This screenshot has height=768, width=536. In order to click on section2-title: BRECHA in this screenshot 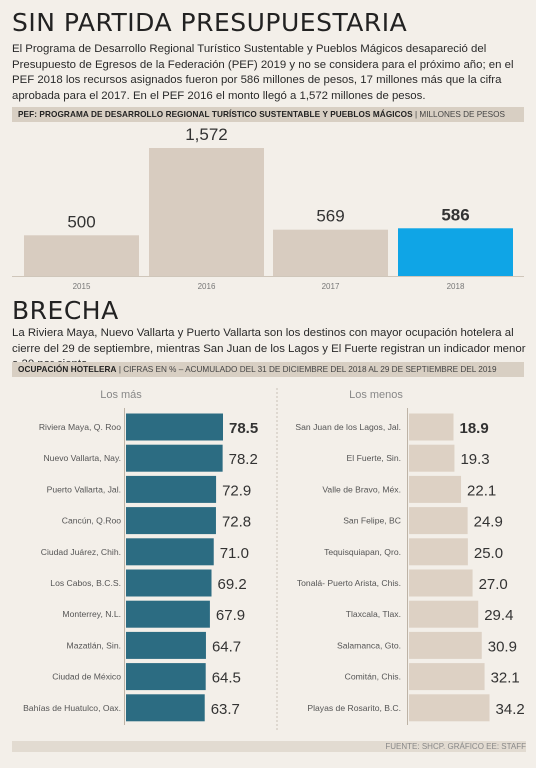, I will do `click(65, 310)`.